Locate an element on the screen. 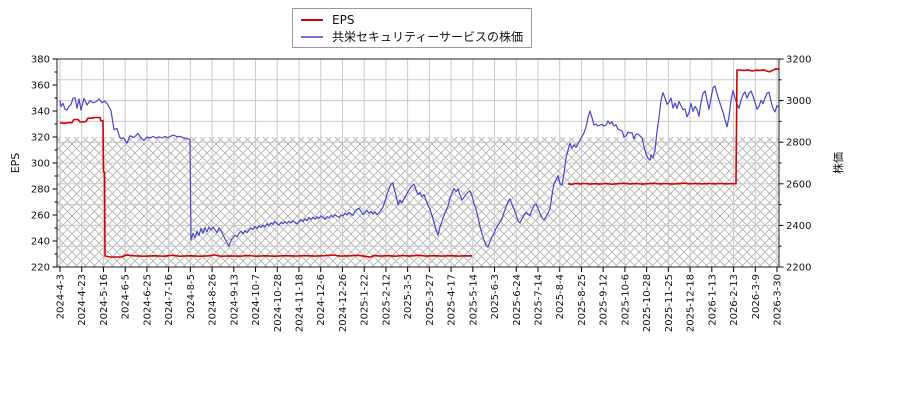 Image resolution: width=900 pixels, height=400 pixels. svg-text: 2026-3-9 is located at coordinates (756, 296).